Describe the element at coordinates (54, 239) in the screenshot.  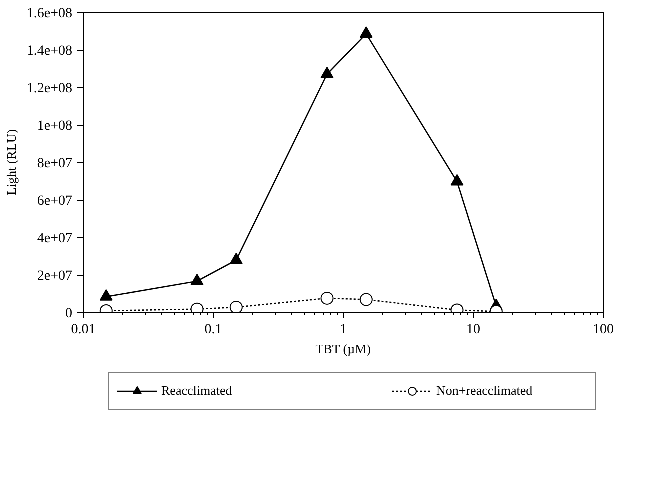
I see `y-tick-label: 4e+07` at that location.